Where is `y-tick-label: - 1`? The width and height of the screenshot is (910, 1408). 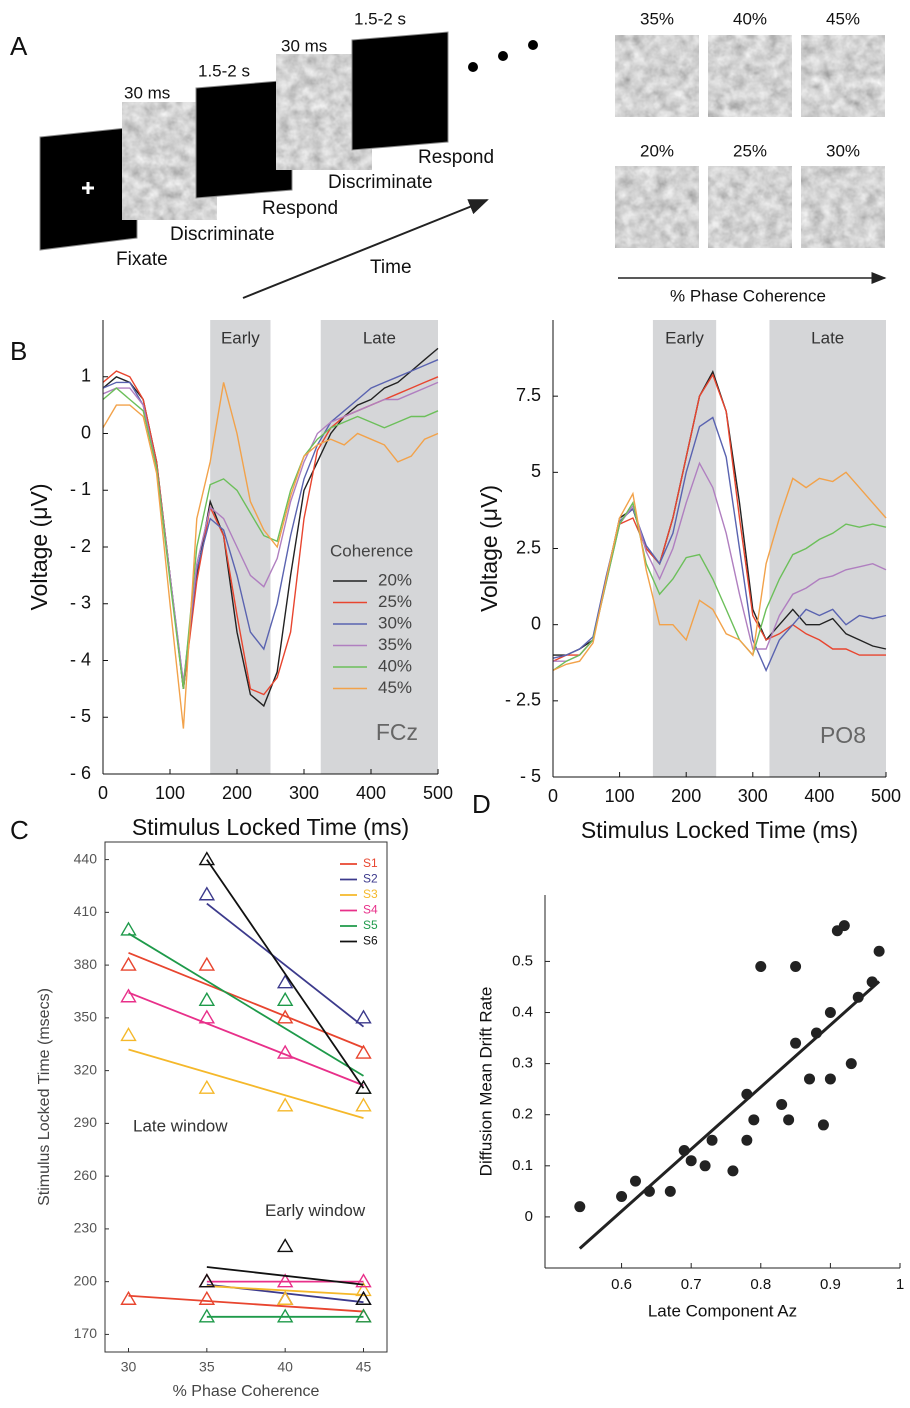
y-tick-label: - 1 is located at coordinates (80, 489).